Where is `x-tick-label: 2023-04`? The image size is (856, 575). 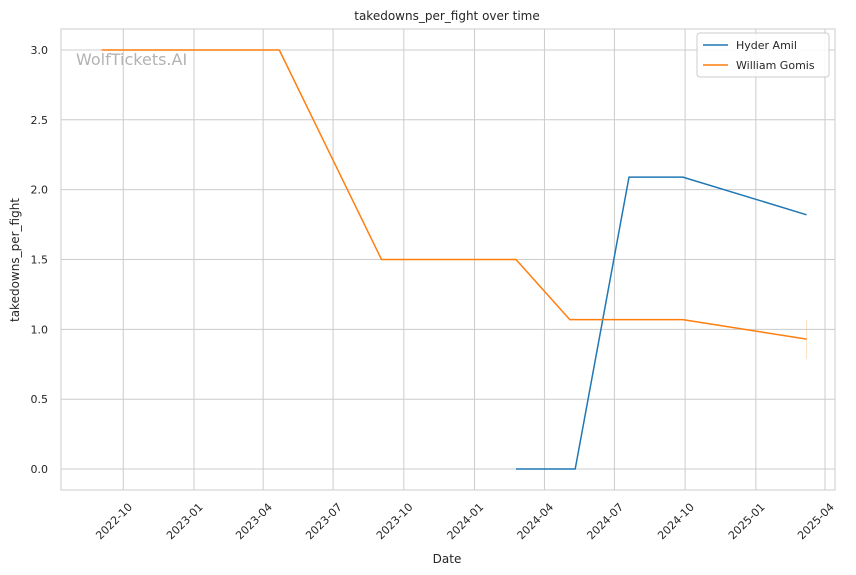 x-tick-label: 2023-04 is located at coordinates (254, 522).